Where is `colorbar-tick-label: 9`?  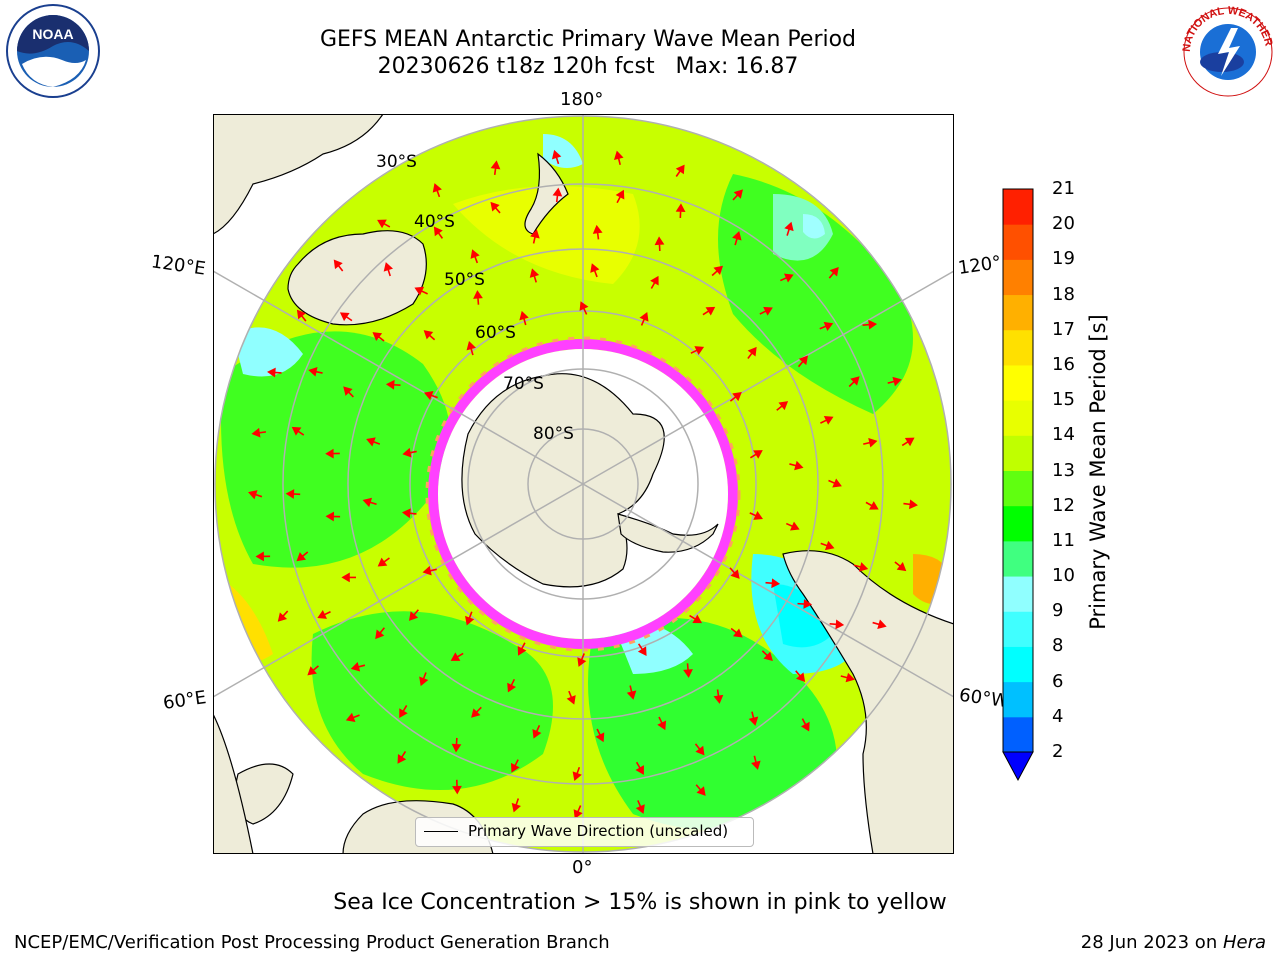
colorbar-tick-label: 9 is located at coordinates (1058, 611).